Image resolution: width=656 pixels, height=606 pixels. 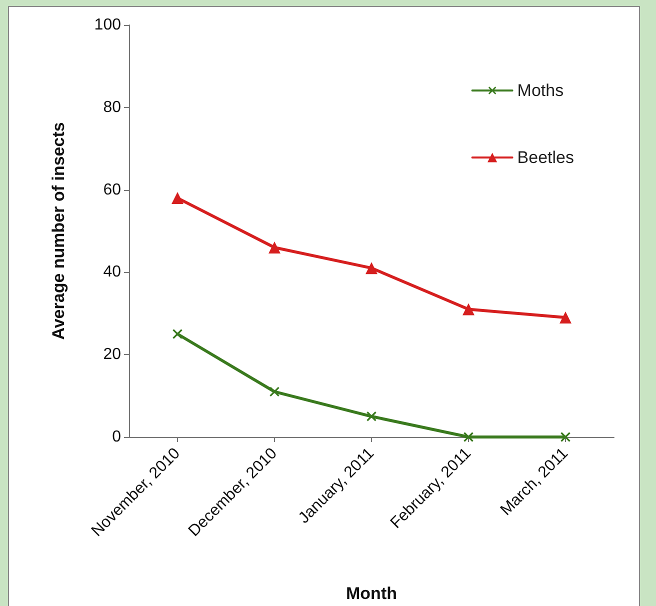 I want to click on y-tick-label: 80, so click(x=112, y=107).